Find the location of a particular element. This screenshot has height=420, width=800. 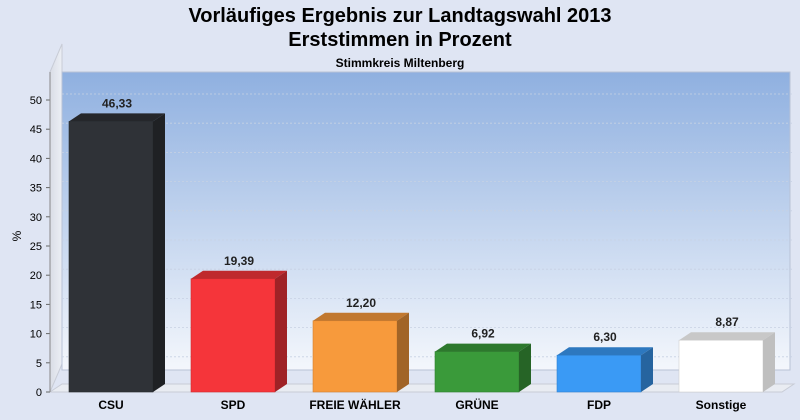

chart-title-line2: Erststimmen in Prozent is located at coordinates (400, 40).